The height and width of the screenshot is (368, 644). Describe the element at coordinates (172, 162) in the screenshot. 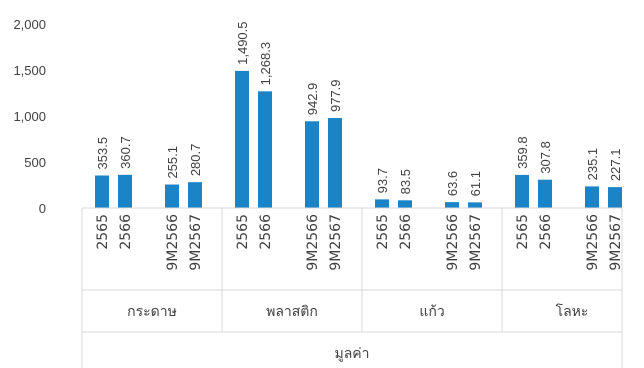

I see `data-label: 255.1` at that location.